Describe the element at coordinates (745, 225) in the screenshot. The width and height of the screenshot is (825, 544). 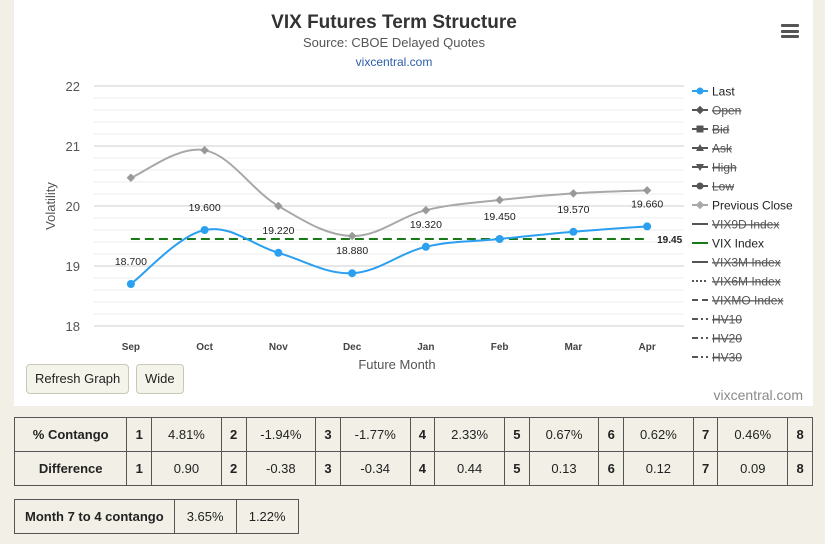
I see `legend-item-label: VIX9D Index` at that location.